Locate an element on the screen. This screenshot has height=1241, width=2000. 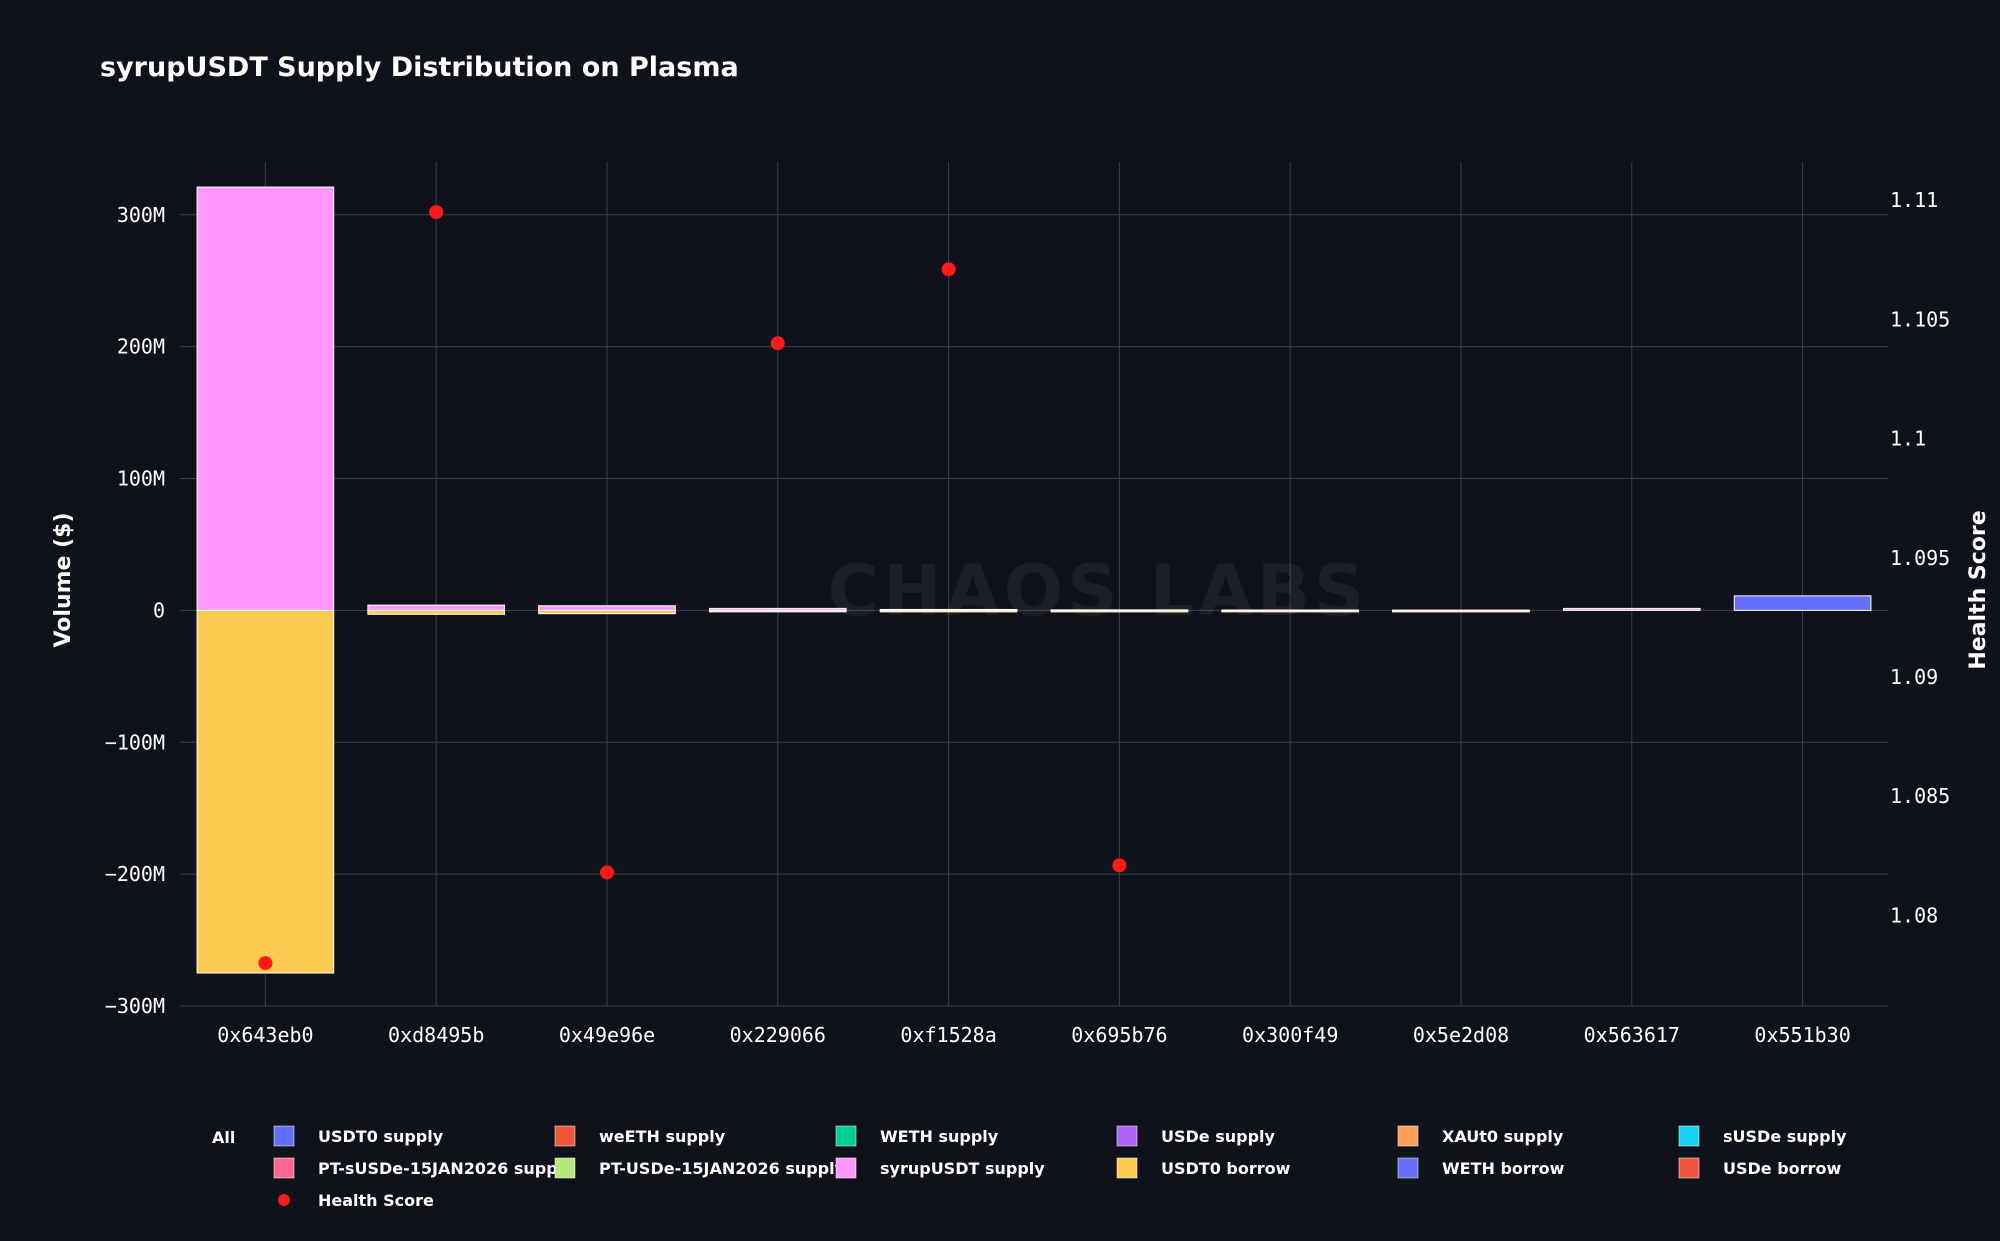
x-tick-label: 0x229066 is located at coordinates (778, 1035).